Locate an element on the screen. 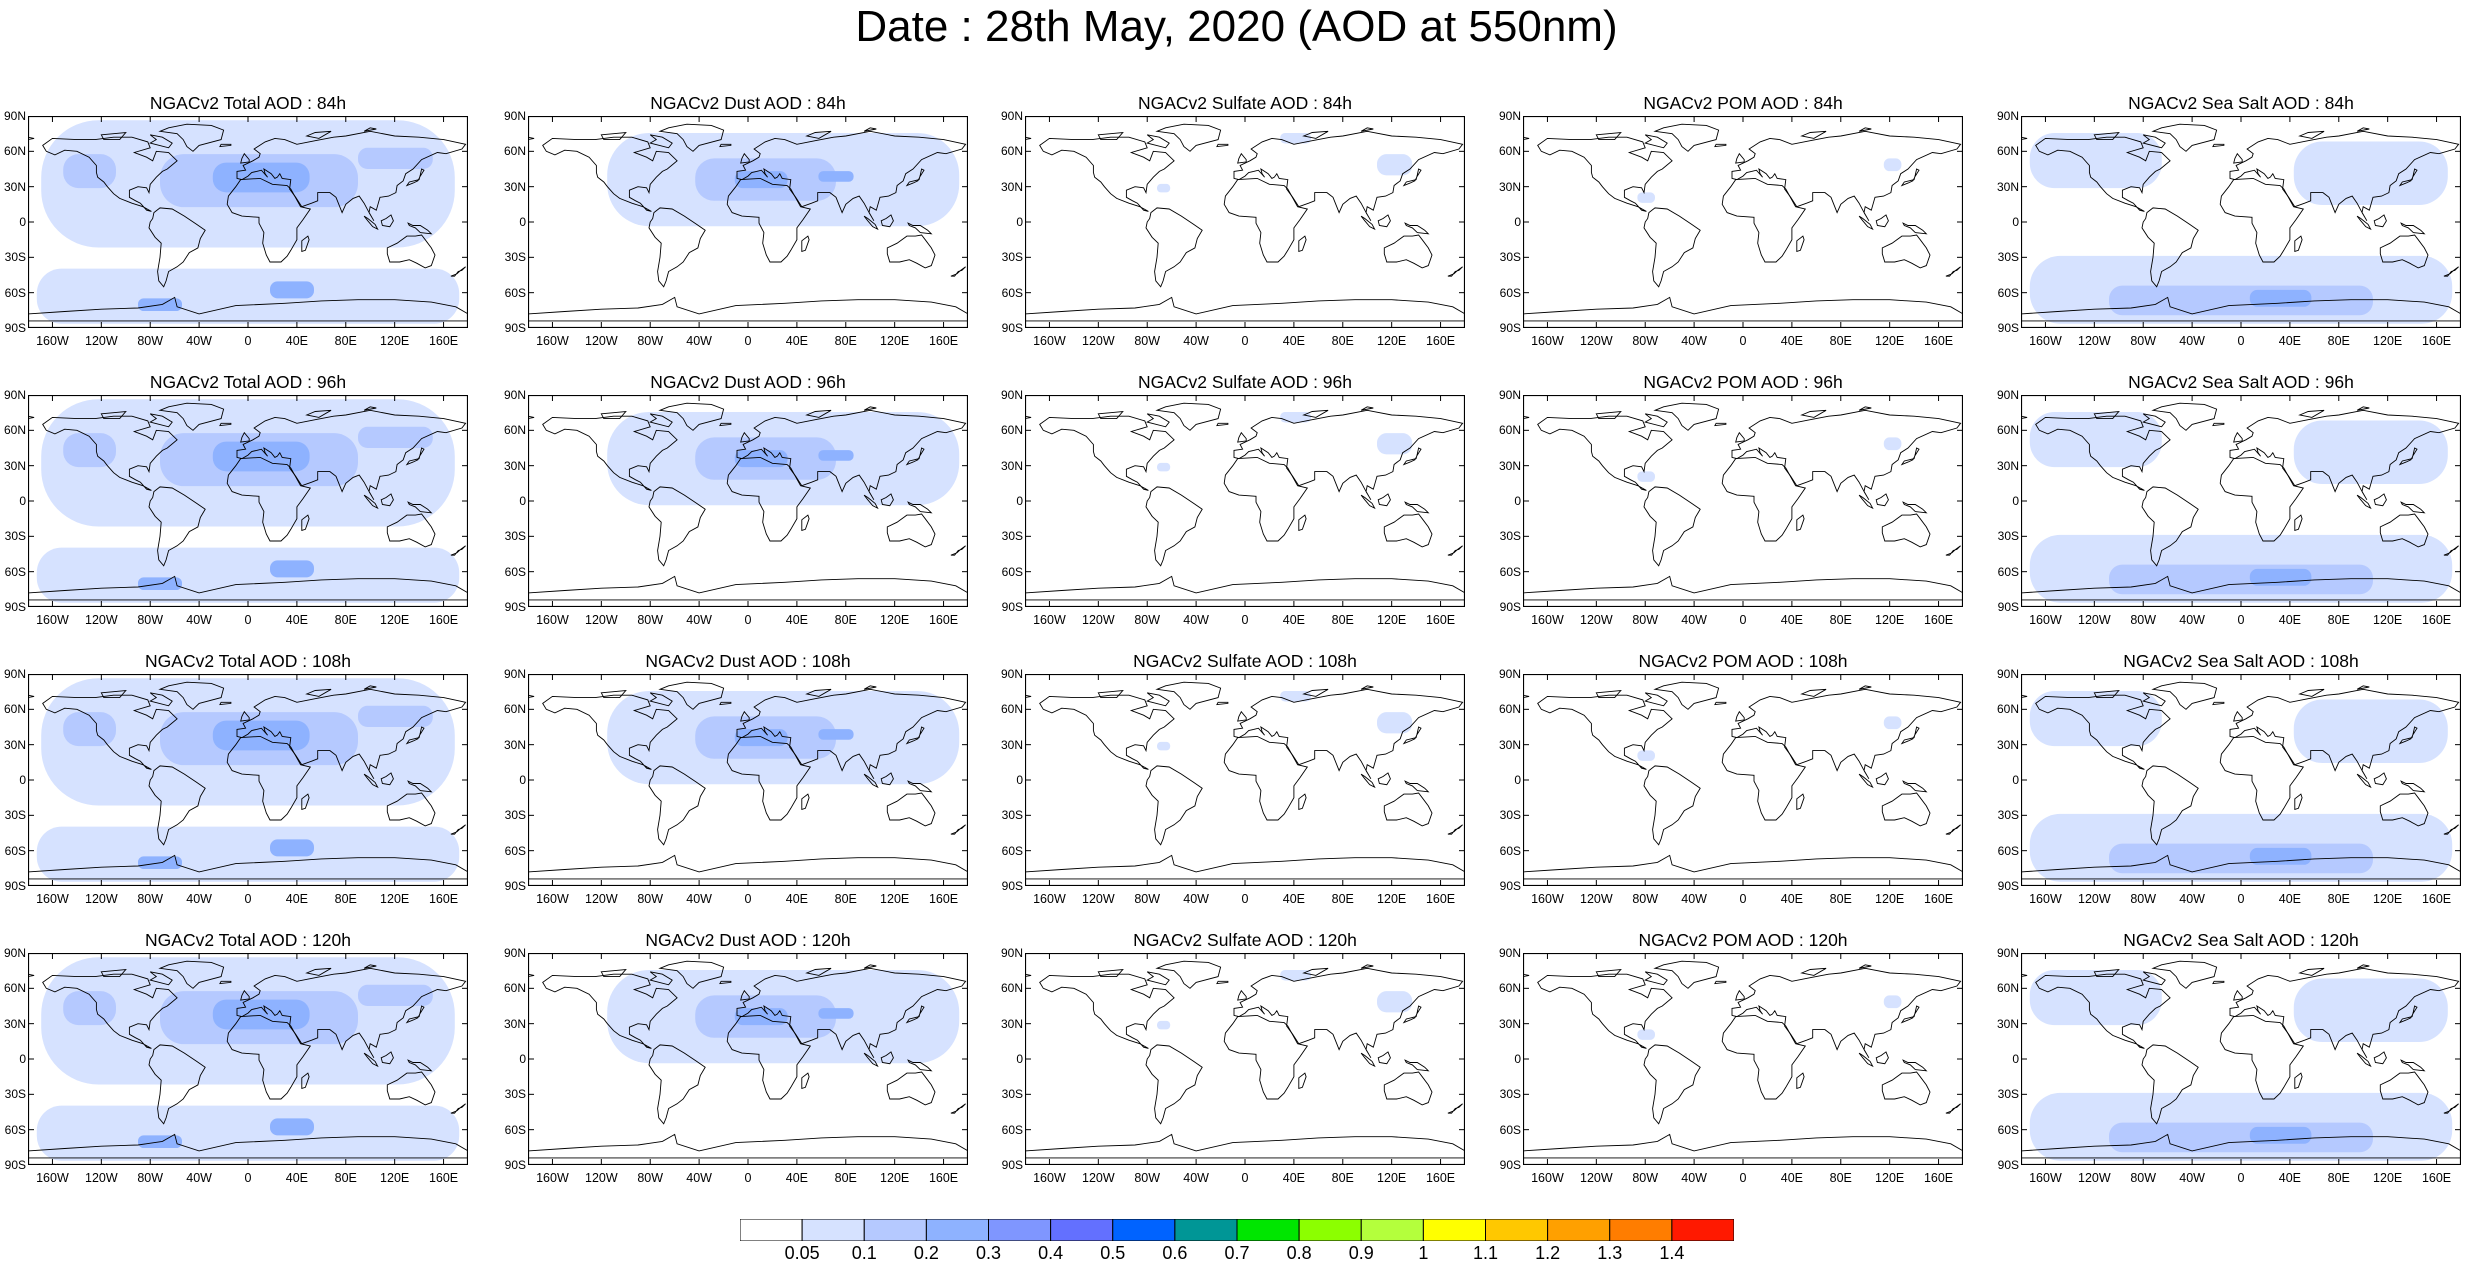 The width and height of the screenshot is (2473, 1263). map-frame is located at coordinates (1245, 501).